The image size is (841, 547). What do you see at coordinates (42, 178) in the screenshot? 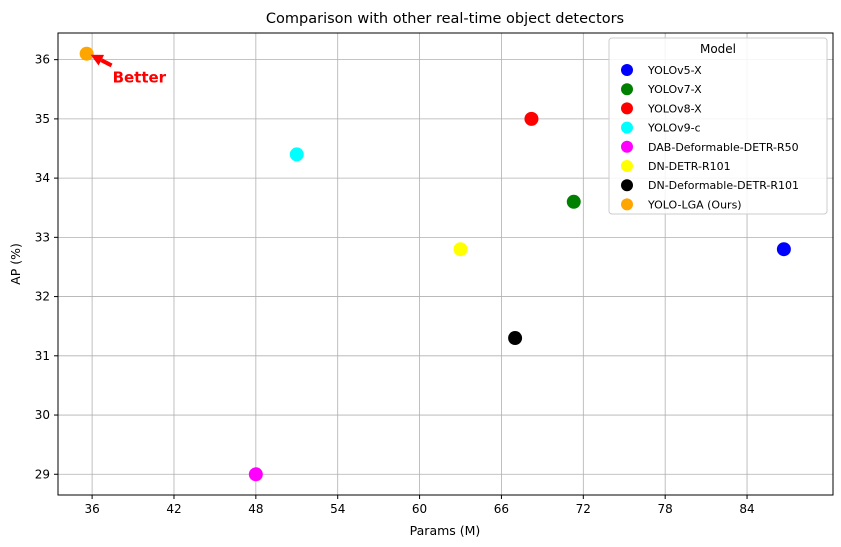
I see `y-tick-label: 34` at bounding box center [42, 178].